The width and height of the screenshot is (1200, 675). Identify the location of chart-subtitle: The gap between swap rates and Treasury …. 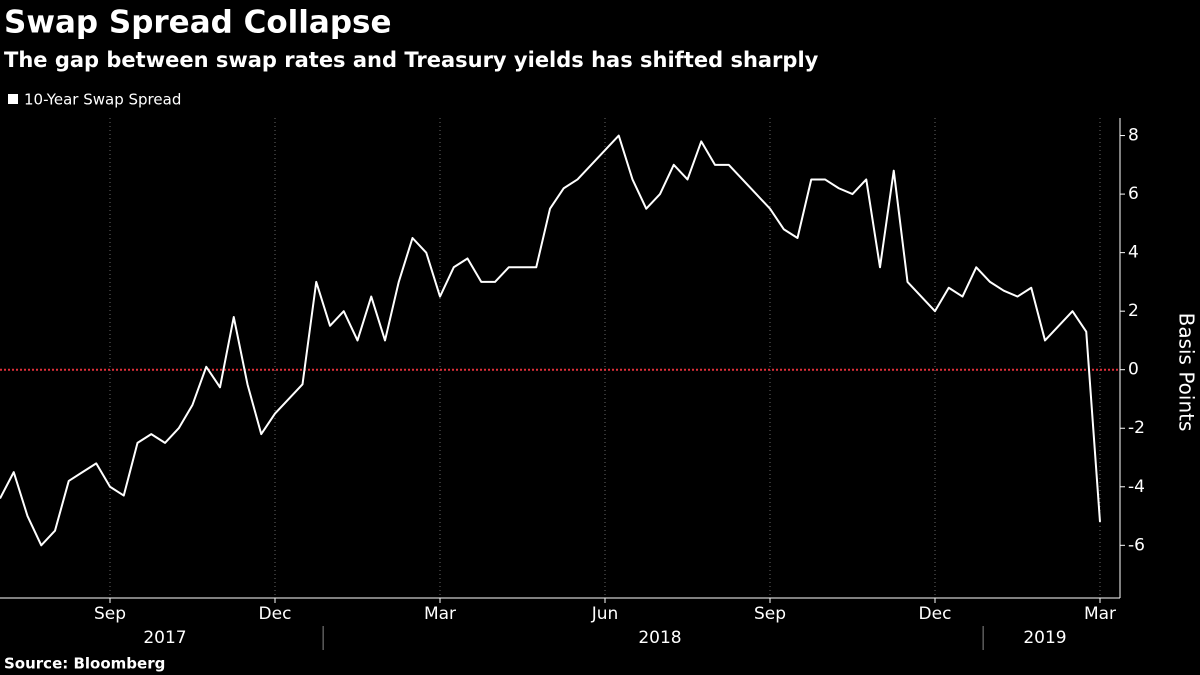
(411, 60).